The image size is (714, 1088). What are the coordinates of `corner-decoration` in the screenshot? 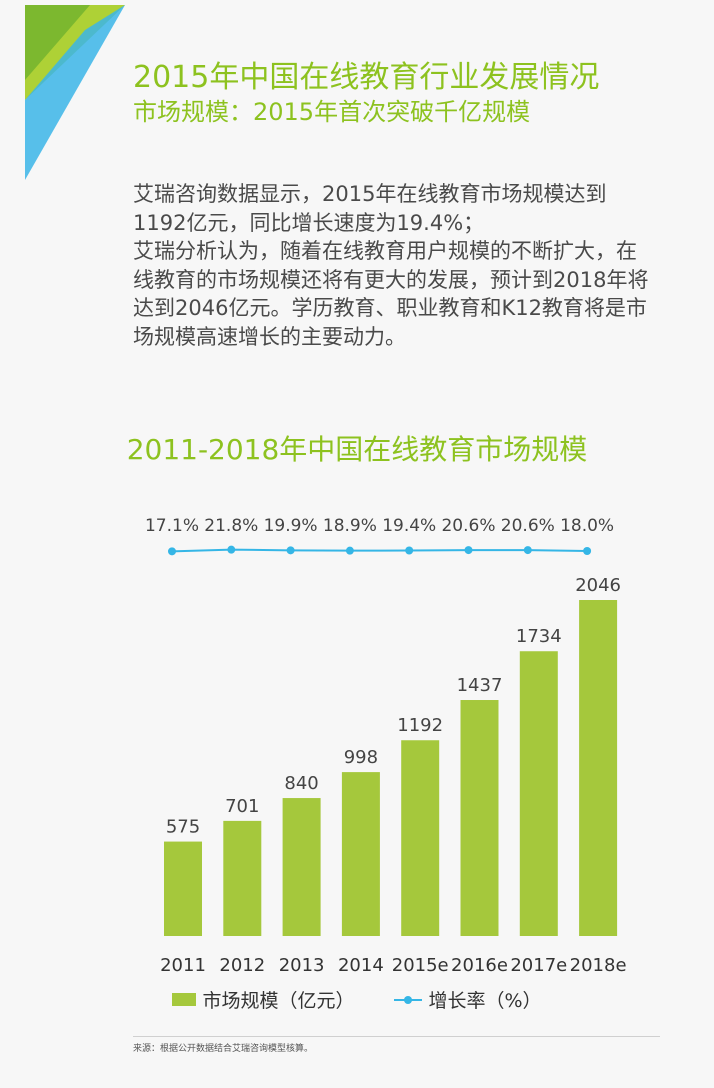 It's located at (75, 92).